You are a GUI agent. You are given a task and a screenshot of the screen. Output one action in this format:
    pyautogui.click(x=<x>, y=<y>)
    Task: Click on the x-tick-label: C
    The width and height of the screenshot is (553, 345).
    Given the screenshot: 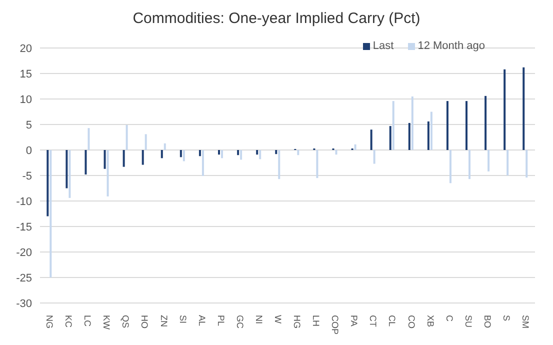 What is the action you would take?
    pyautogui.click(x=449, y=318)
    